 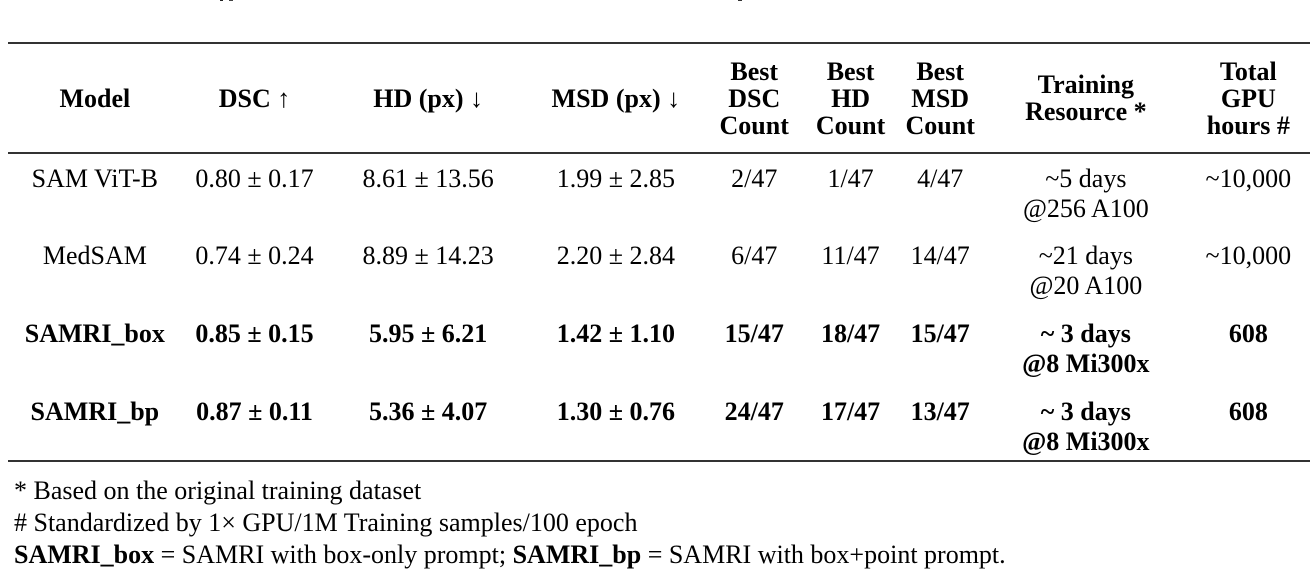 I want to click on header-line: hours #, so click(x=1248, y=125).